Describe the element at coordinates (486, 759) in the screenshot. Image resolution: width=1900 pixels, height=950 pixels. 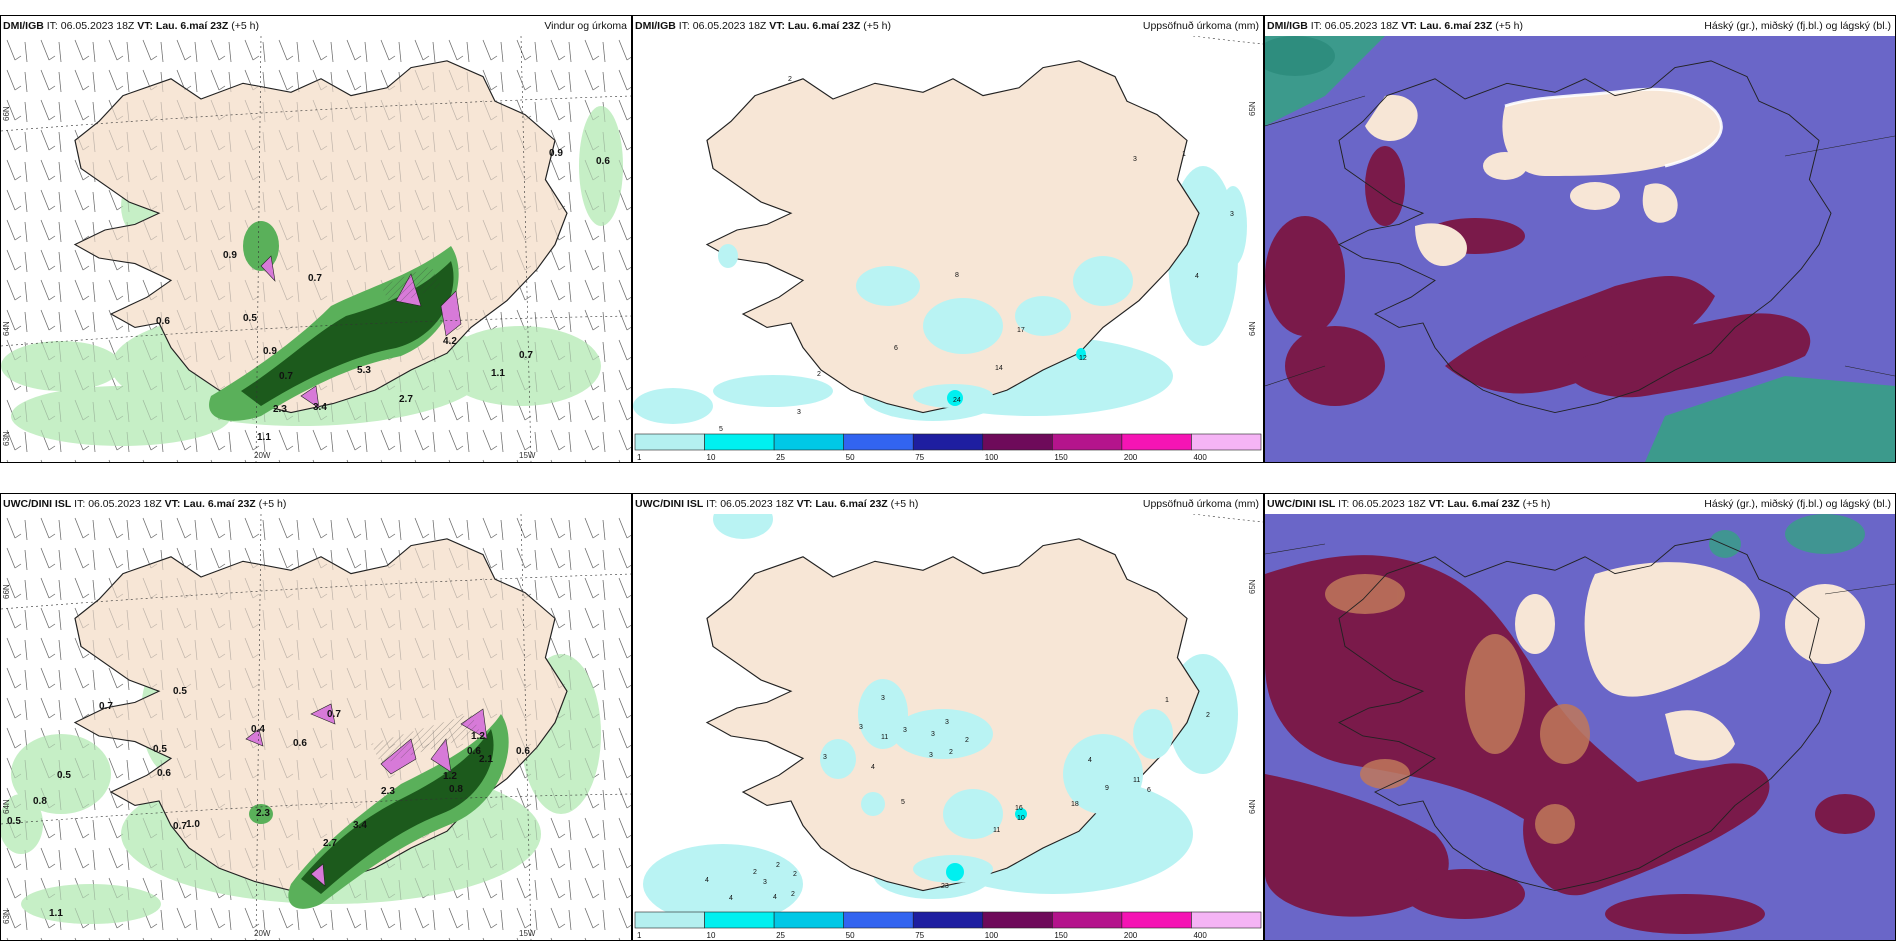
I see `precip-label: 2.1` at that location.